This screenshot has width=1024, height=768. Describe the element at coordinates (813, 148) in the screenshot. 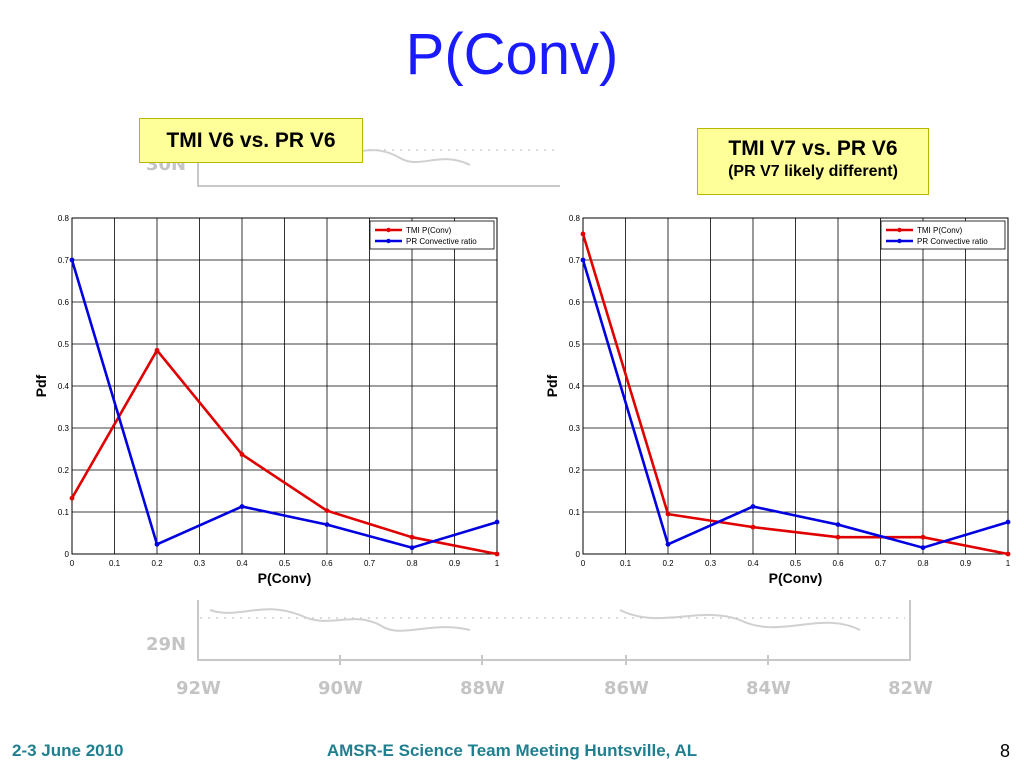

I see `callout-right-line1: TMI V7 vs. PR V6` at that location.